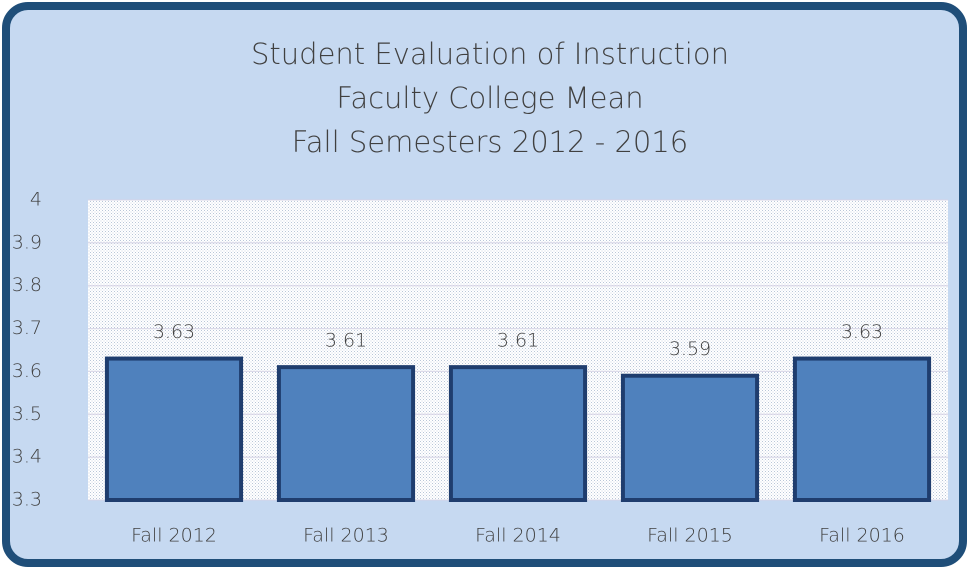  What do you see at coordinates (174, 536) in the screenshot?
I see `x-tick-label: Fall 2012` at bounding box center [174, 536].